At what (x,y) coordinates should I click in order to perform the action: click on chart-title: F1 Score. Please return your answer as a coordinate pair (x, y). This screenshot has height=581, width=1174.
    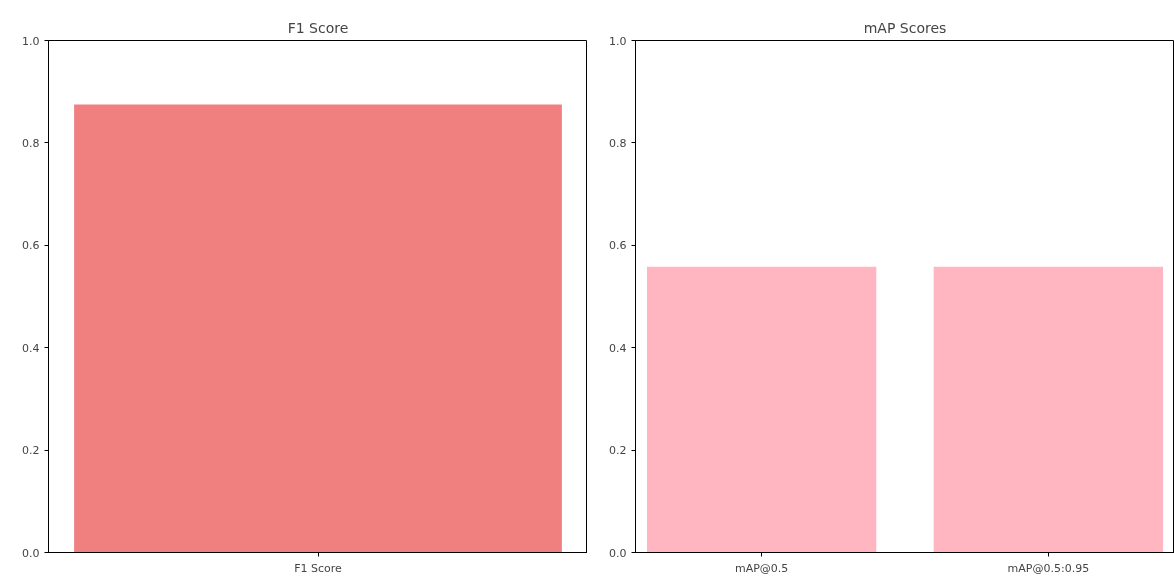
    Looking at the image, I should click on (318, 27).